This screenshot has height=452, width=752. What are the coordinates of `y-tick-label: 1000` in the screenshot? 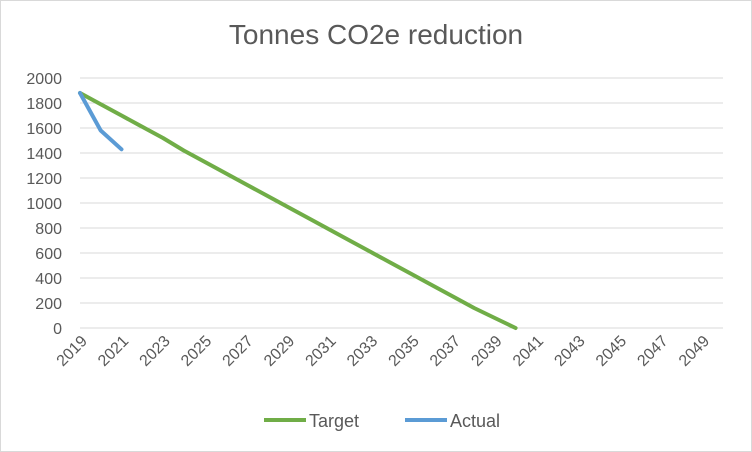 It's located at (44, 204).